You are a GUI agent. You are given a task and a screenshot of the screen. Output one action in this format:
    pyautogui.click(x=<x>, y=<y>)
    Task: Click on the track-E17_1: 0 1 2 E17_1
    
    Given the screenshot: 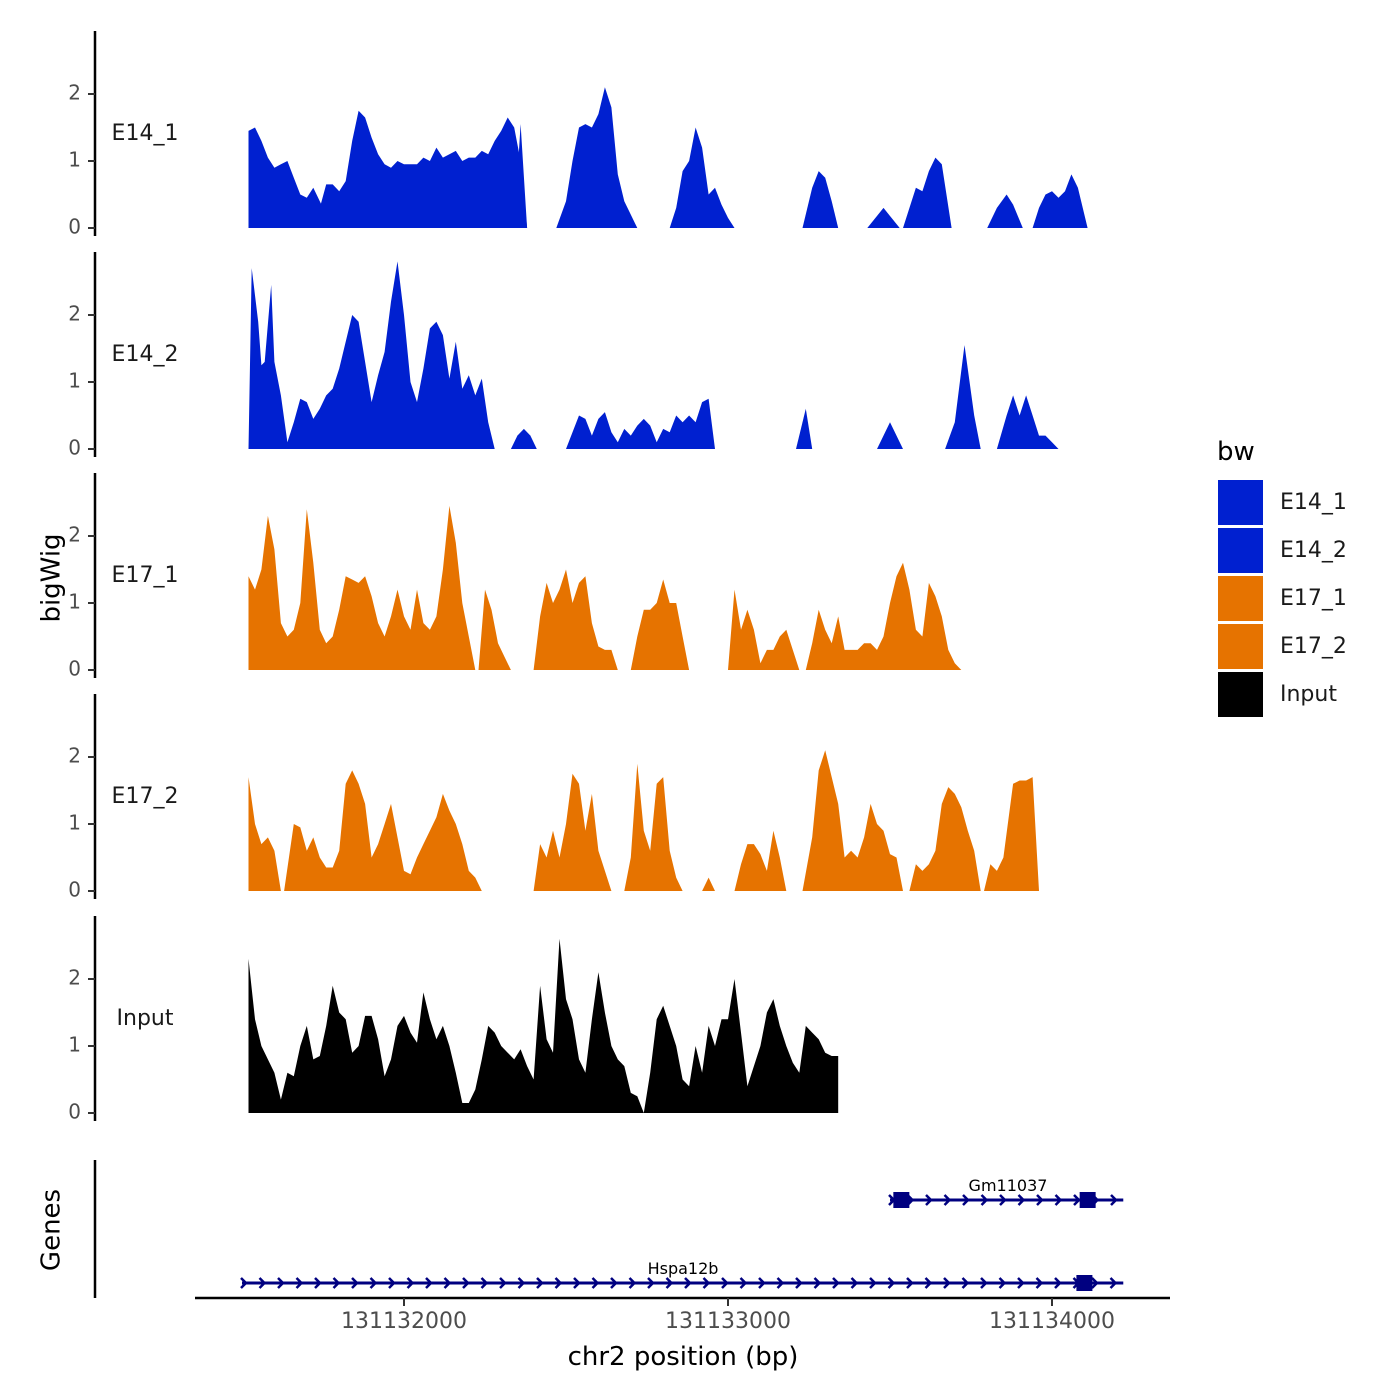 What is the action you would take?
    pyautogui.click(x=515, y=577)
    